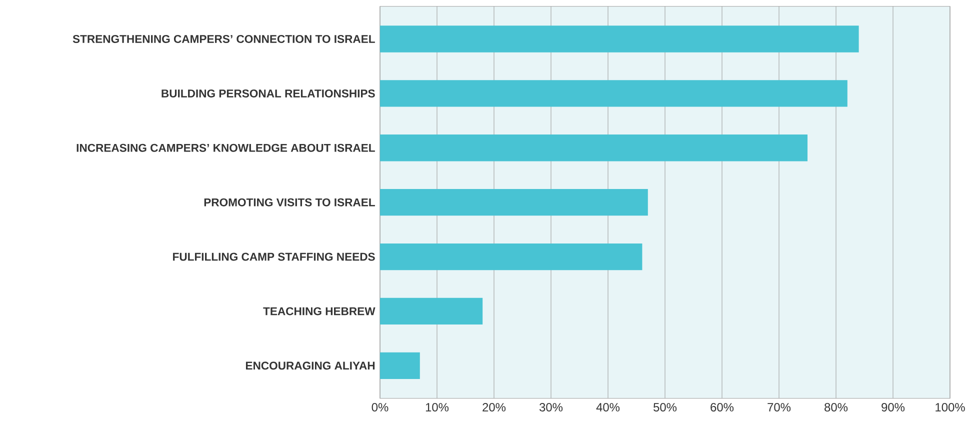  I want to click on x-tick-label: 50%, so click(665, 407).